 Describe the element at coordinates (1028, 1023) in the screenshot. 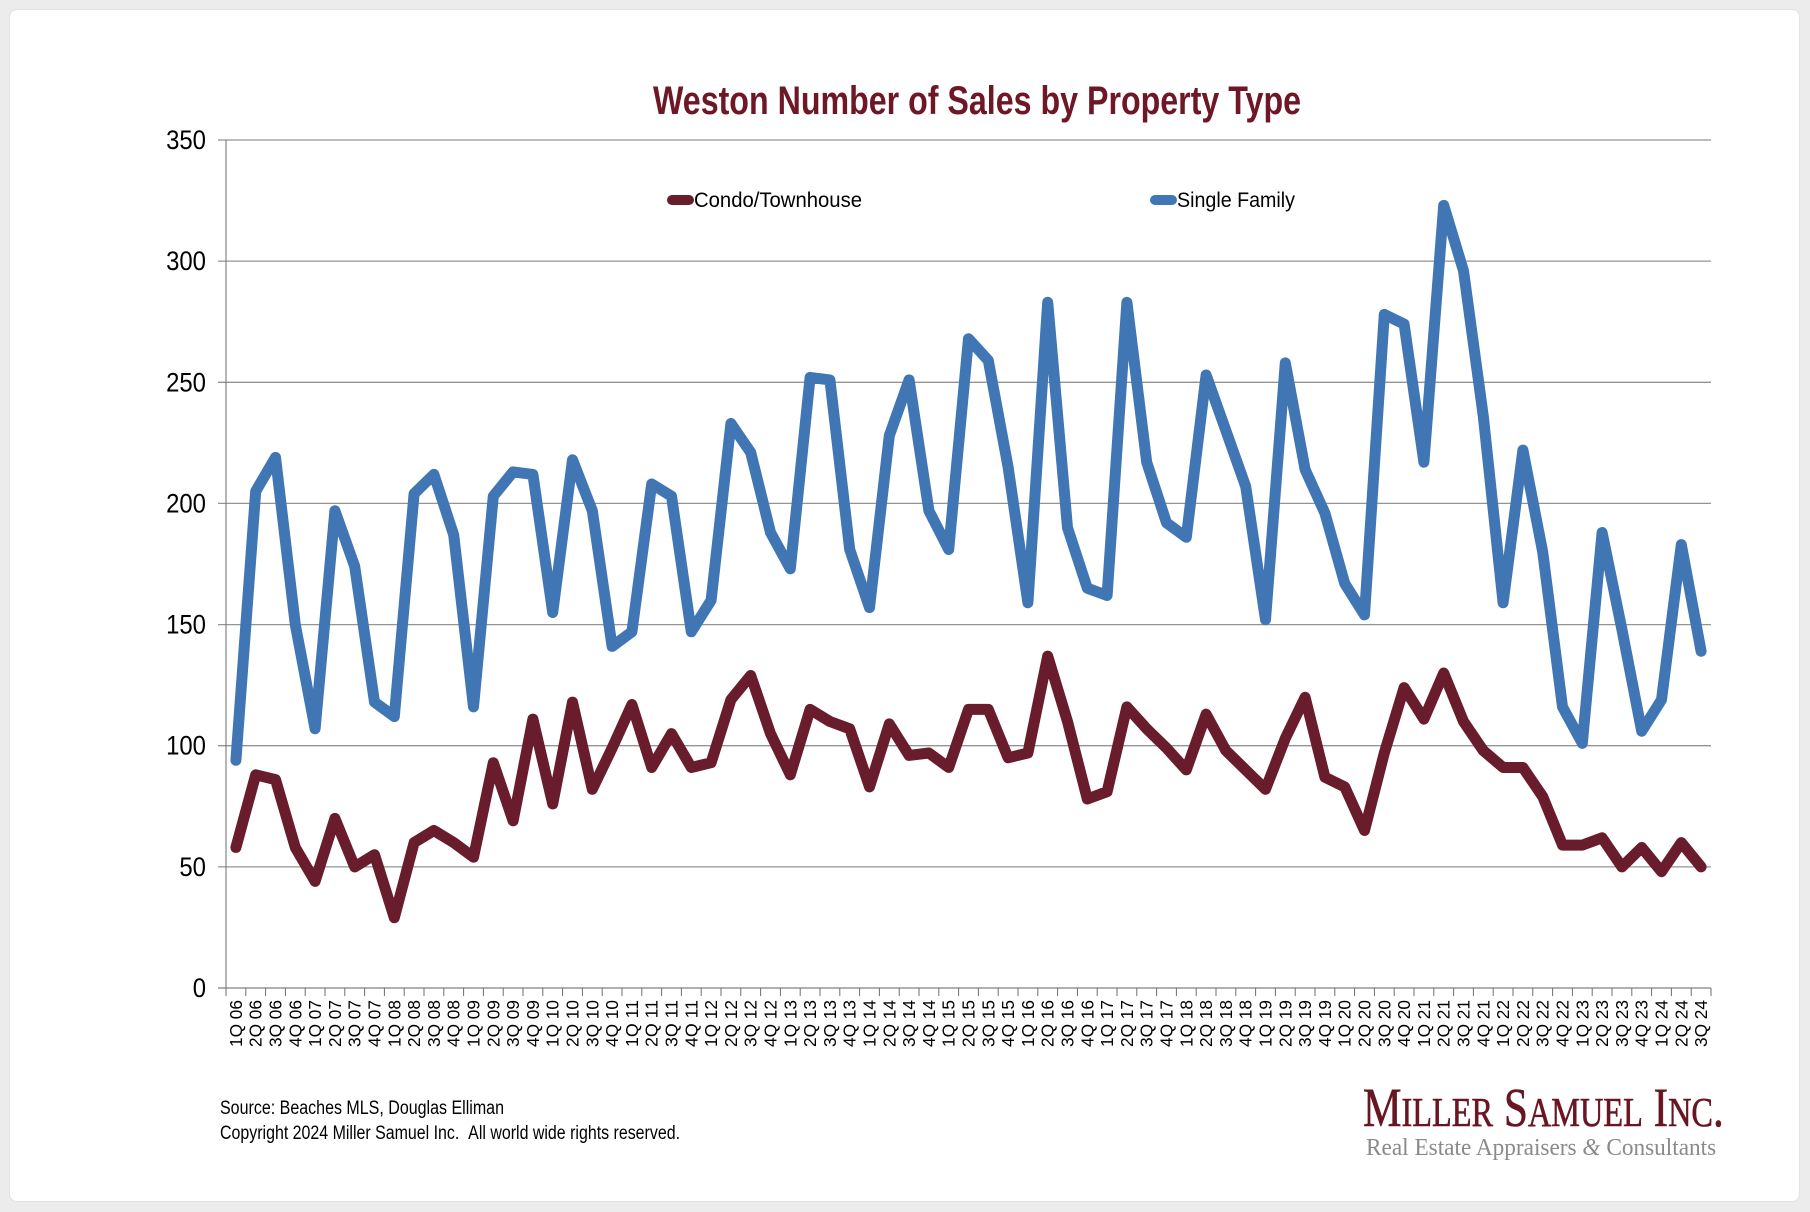

I see `svg-text: 1Q 16` at that location.